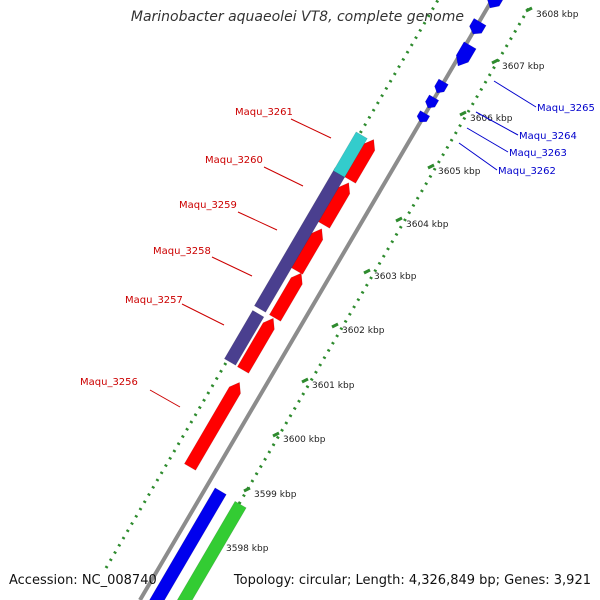 The height and width of the screenshot is (600, 600). What do you see at coordinates (304, 440) in the screenshot?
I see `kbp-tick-label: 3600 kbp` at bounding box center [304, 440].